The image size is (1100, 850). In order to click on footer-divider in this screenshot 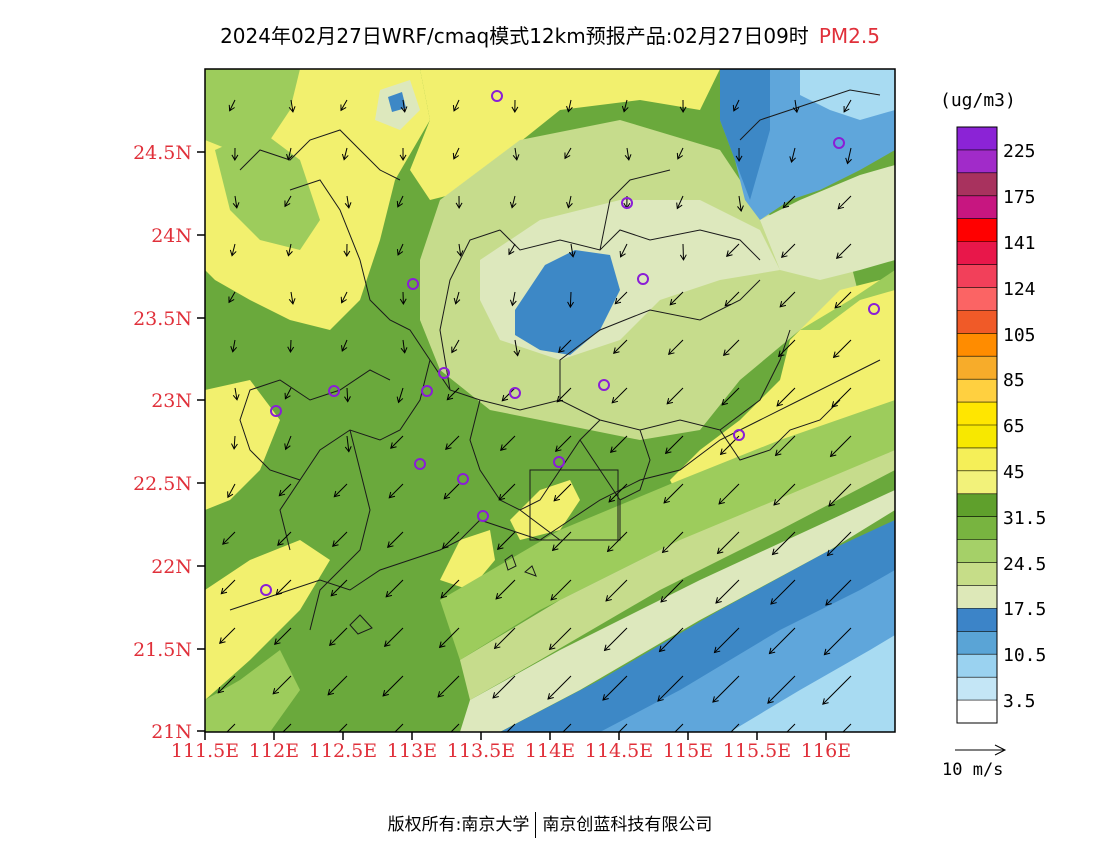, I will do `click(536, 825)`.